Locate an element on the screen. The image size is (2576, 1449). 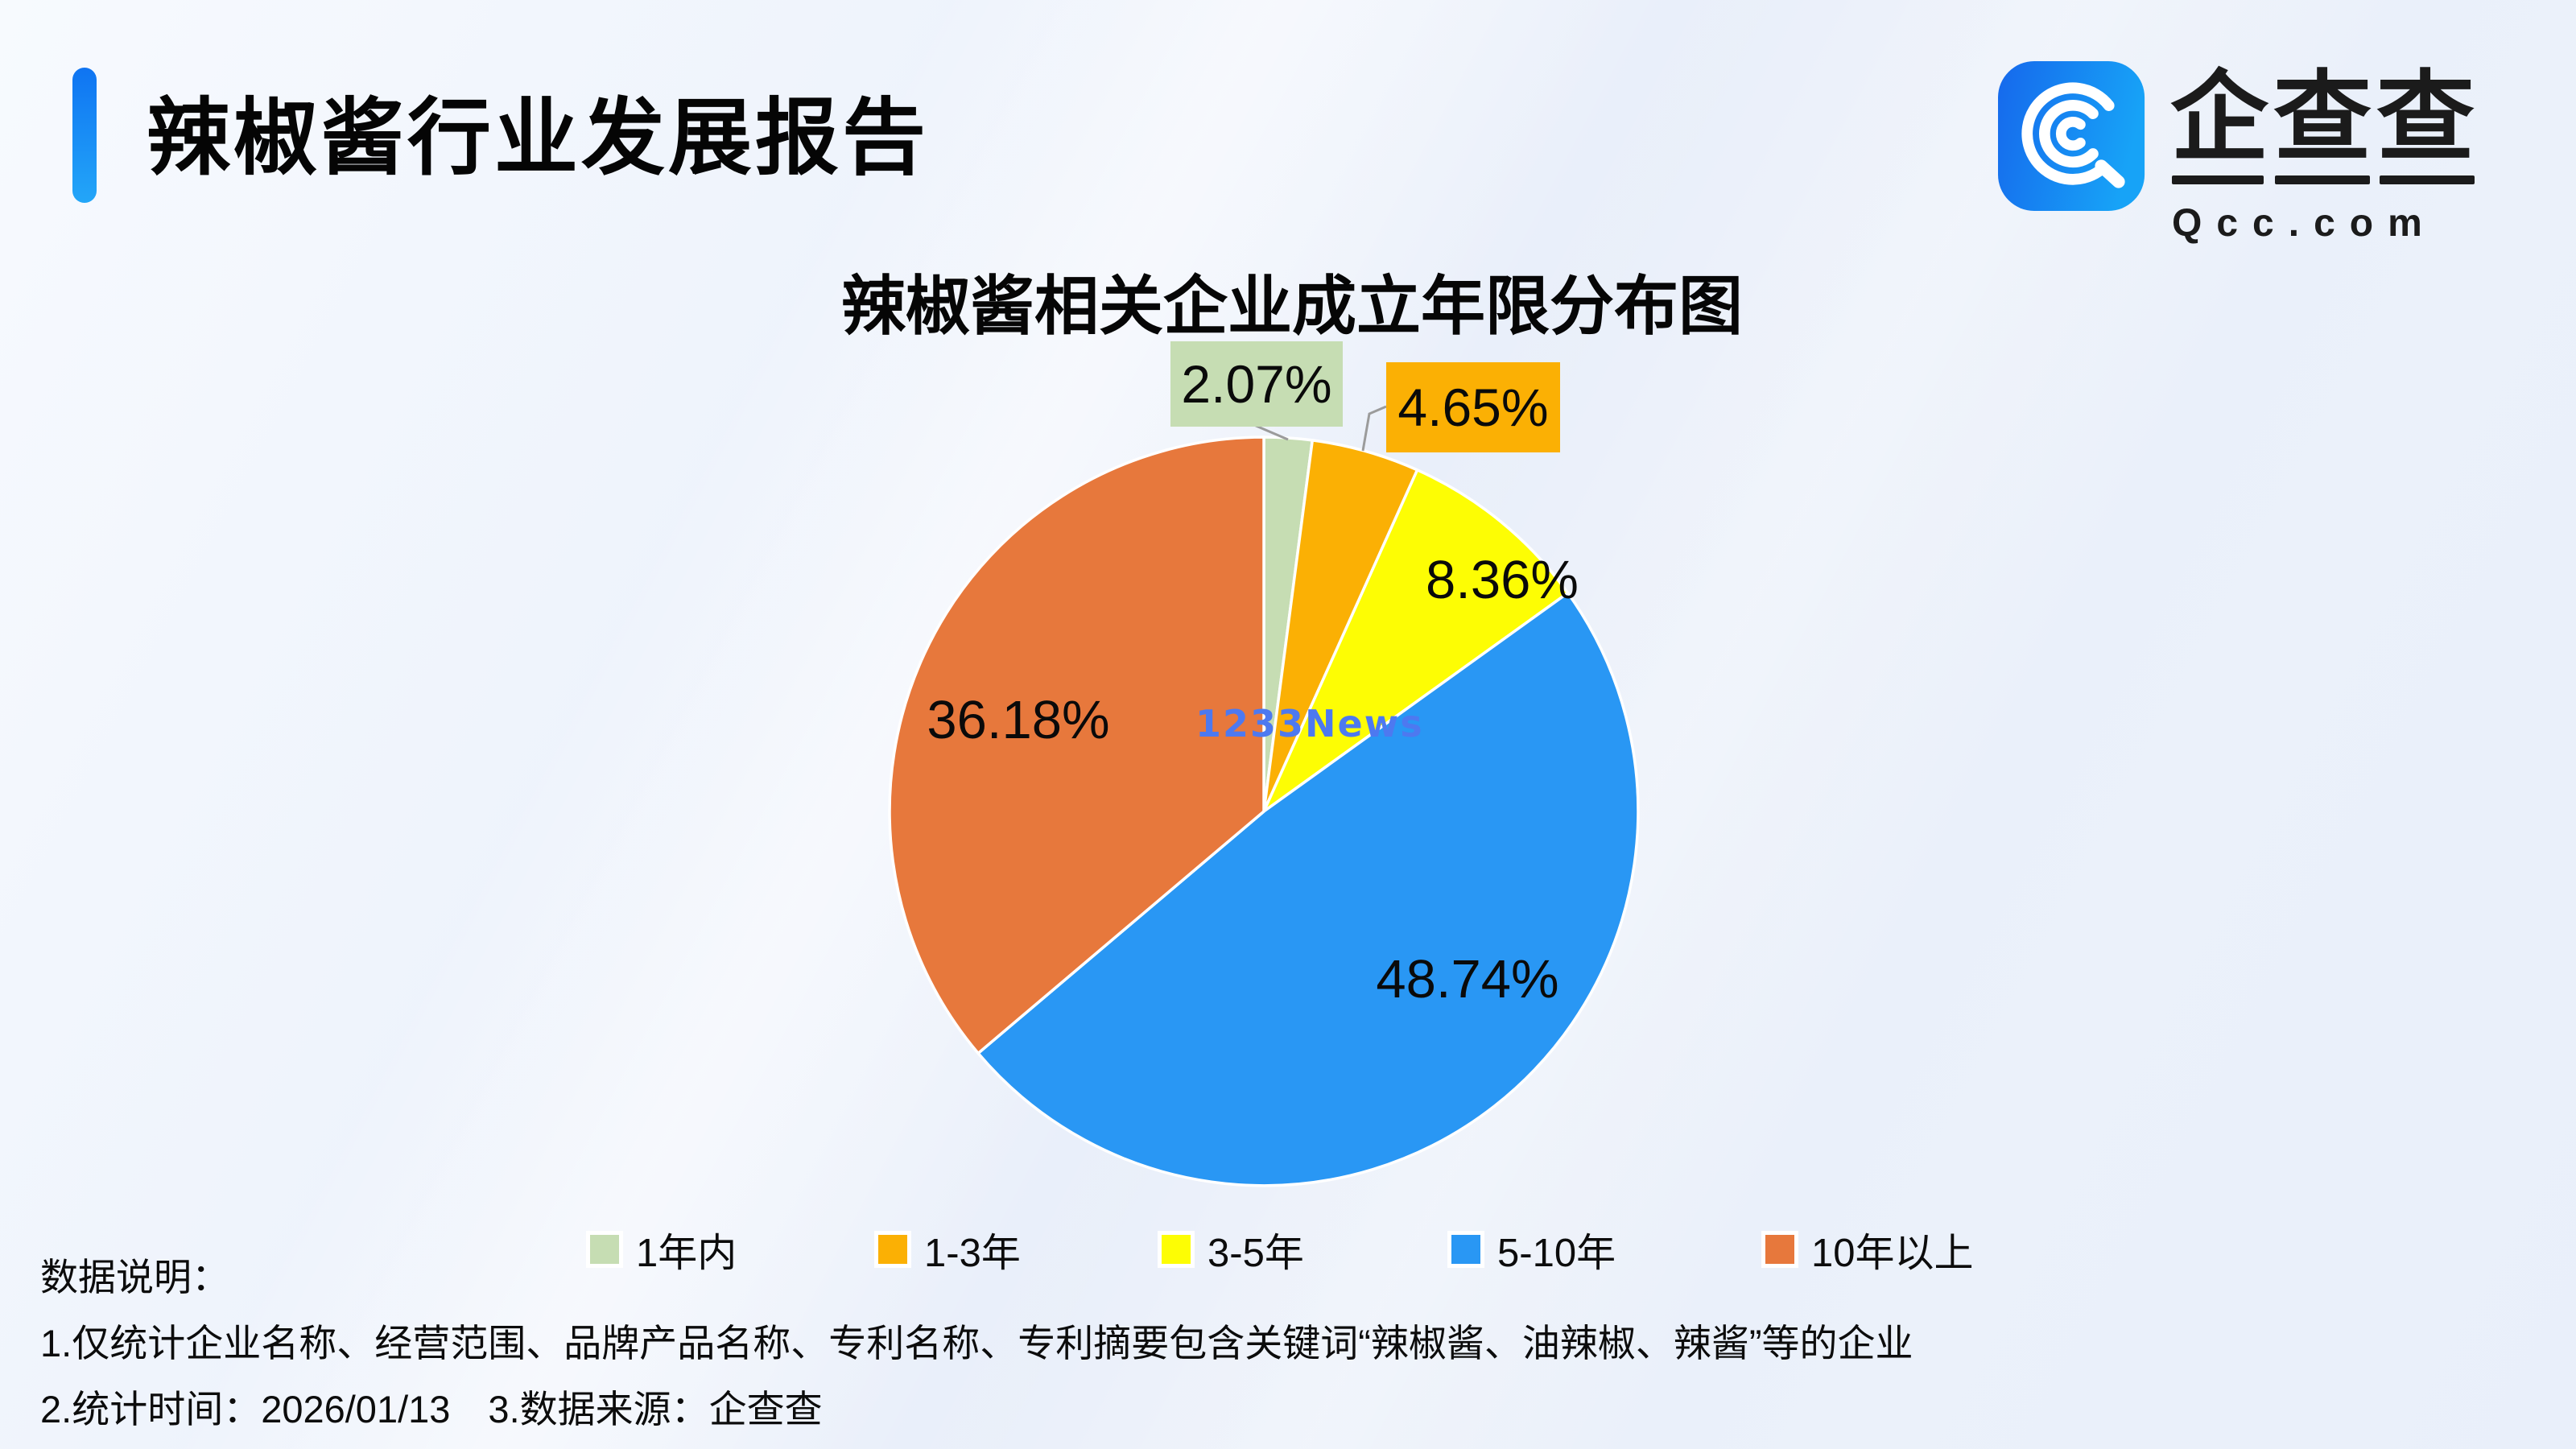
chart-legend: 1年内 1-3年 3-5年 5-10年 10年以上 is located at coordinates (1288, 1250).